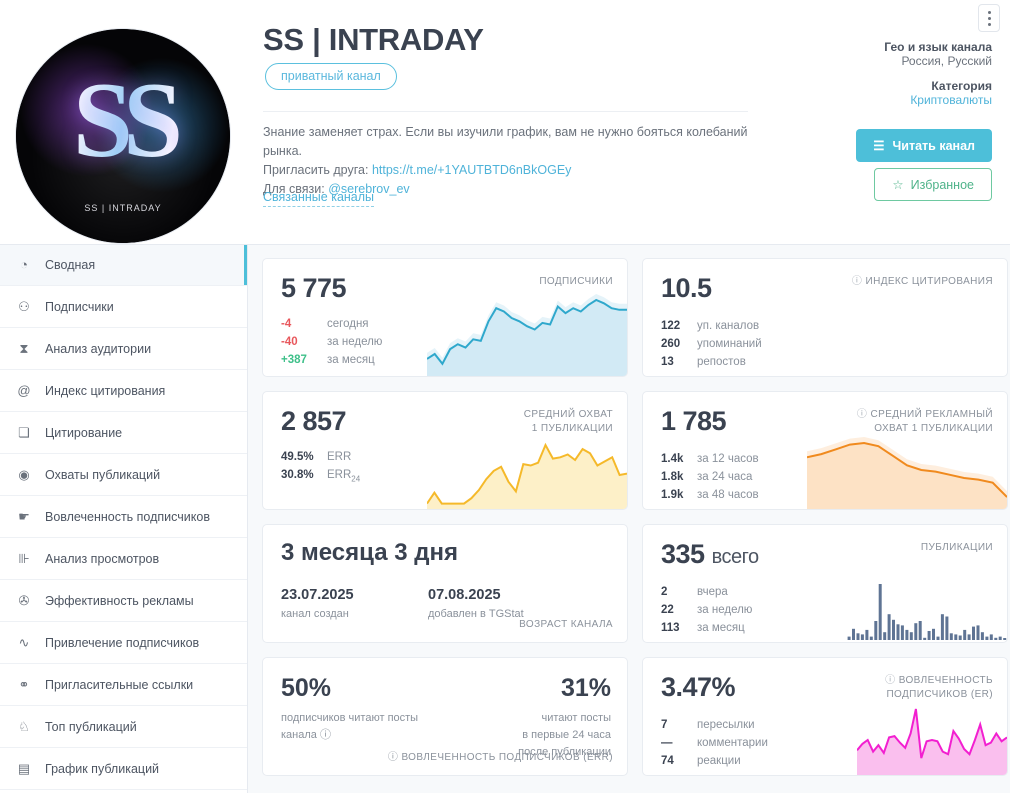 The height and width of the screenshot is (793, 1010). Describe the element at coordinates (84, 432) in the screenshot. I see `sidebar-item-label: Цитирование` at that location.